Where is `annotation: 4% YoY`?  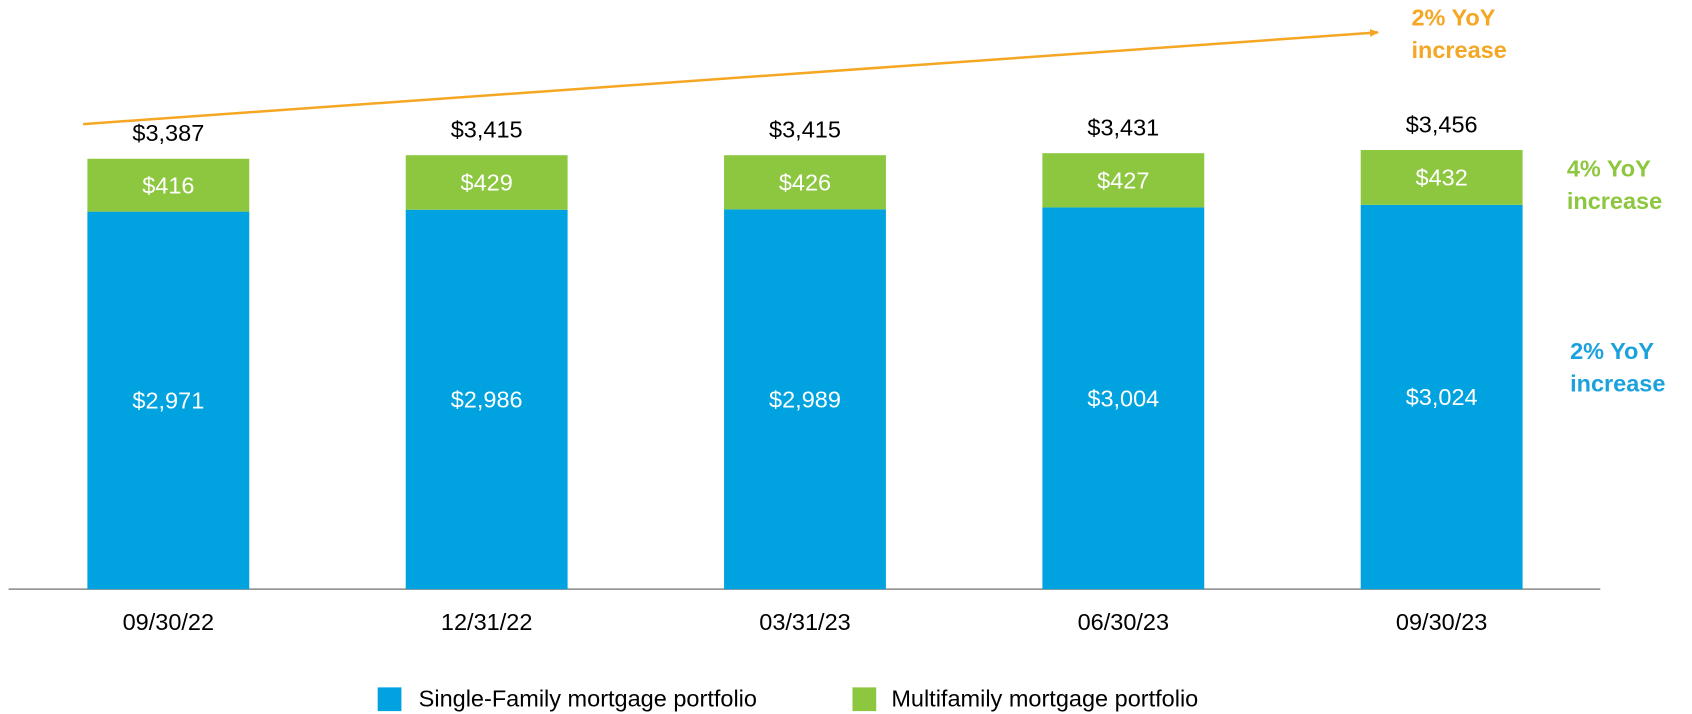
annotation: 4% YoY is located at coordinates (1609, 169).